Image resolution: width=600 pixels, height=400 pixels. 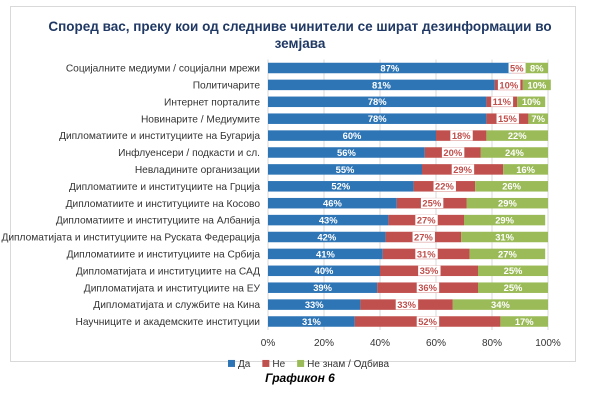 What do you see at coordinates (159, 136) in the screenshot?
I see `category-label: Дипломатиите и институциите на Бугарија` at bounding box center [159, 136].